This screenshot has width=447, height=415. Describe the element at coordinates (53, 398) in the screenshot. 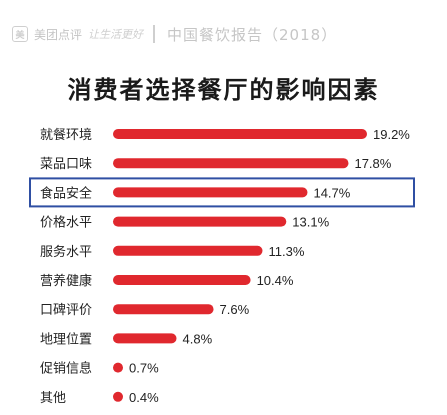

I see `category-label: 其他` at that location.